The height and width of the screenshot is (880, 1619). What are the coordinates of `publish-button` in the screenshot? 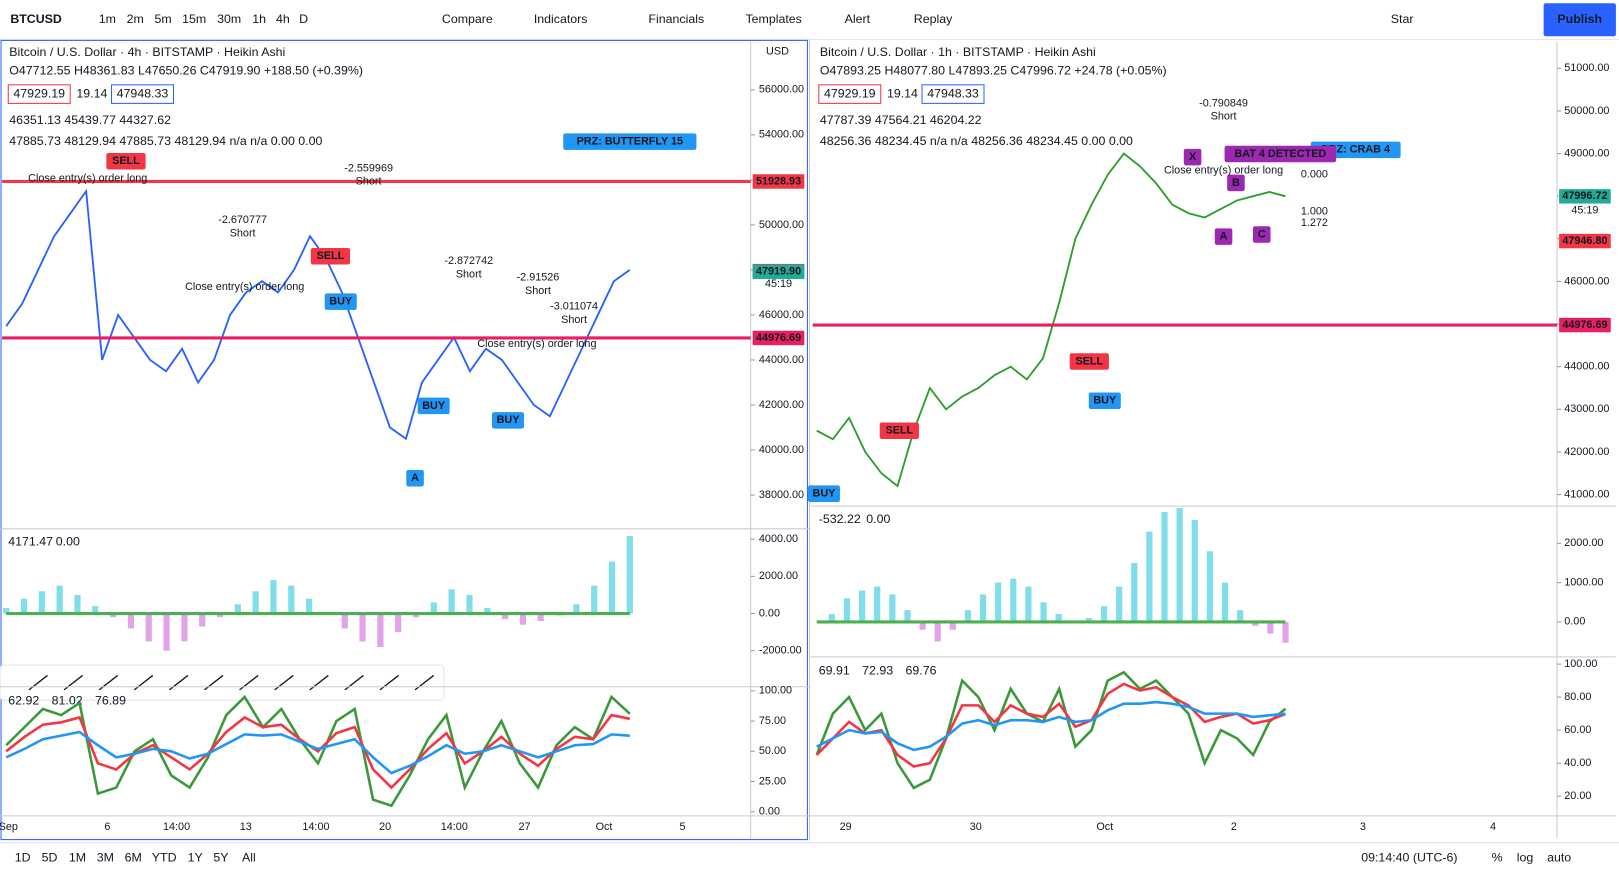 It's located at (1579, 20).